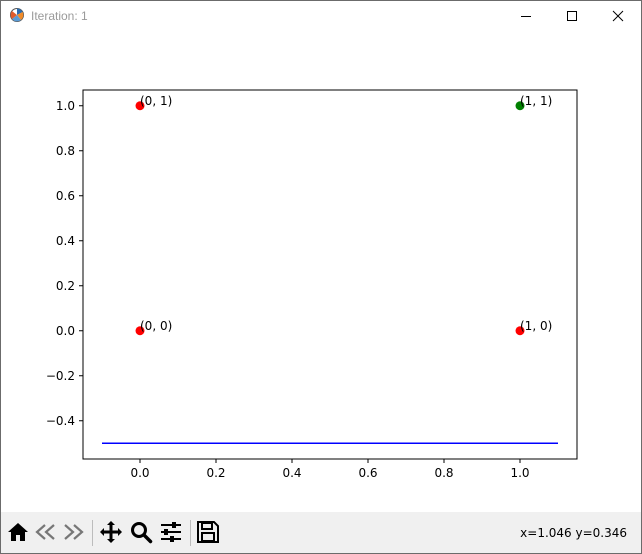 Image resolution: width=642 pixels, height=554 pixels. Describe the element at coordinates (367, 473) in the screenshot. I see `x-tick-label: 0.6` at that location.